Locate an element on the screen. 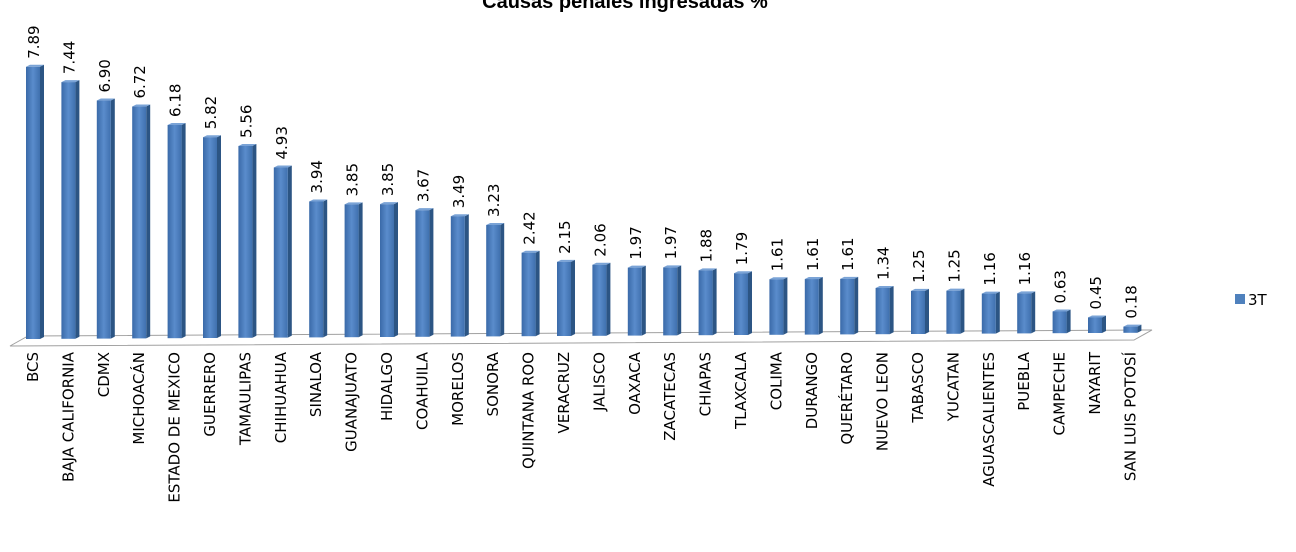 The width and height of the screenshot is (1296, 552). x-tick-label: CHIAPAS is located at coordinates (706, 384).